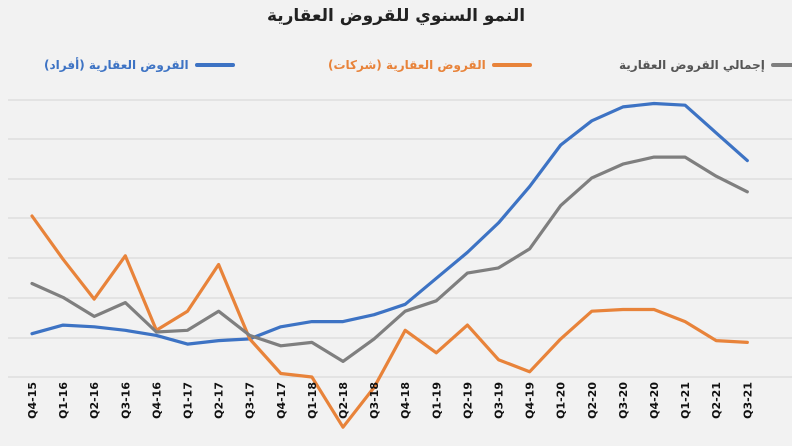 The image size is (792, 446). I want to click on x-tick-label: Q1-18, so click(312, 400).